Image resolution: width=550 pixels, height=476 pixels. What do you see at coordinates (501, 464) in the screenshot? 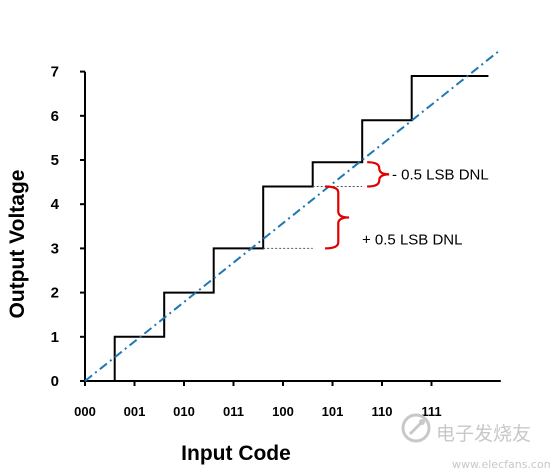
I see `watermark-url: www.elecfans.com` at bounding box center [501, 464].